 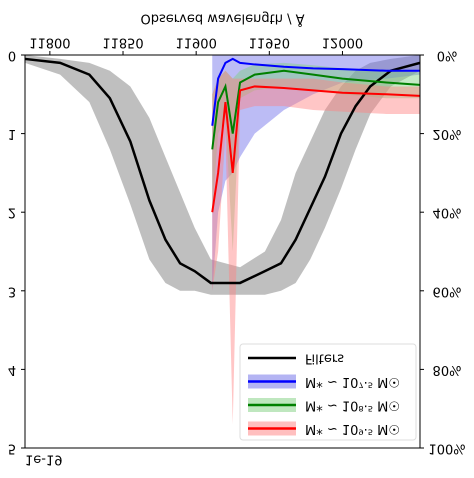 What do you see at coordinates (12, 448) in the screenshot?
I see `y-tick-label: 5` at bounding box center [12, 448].